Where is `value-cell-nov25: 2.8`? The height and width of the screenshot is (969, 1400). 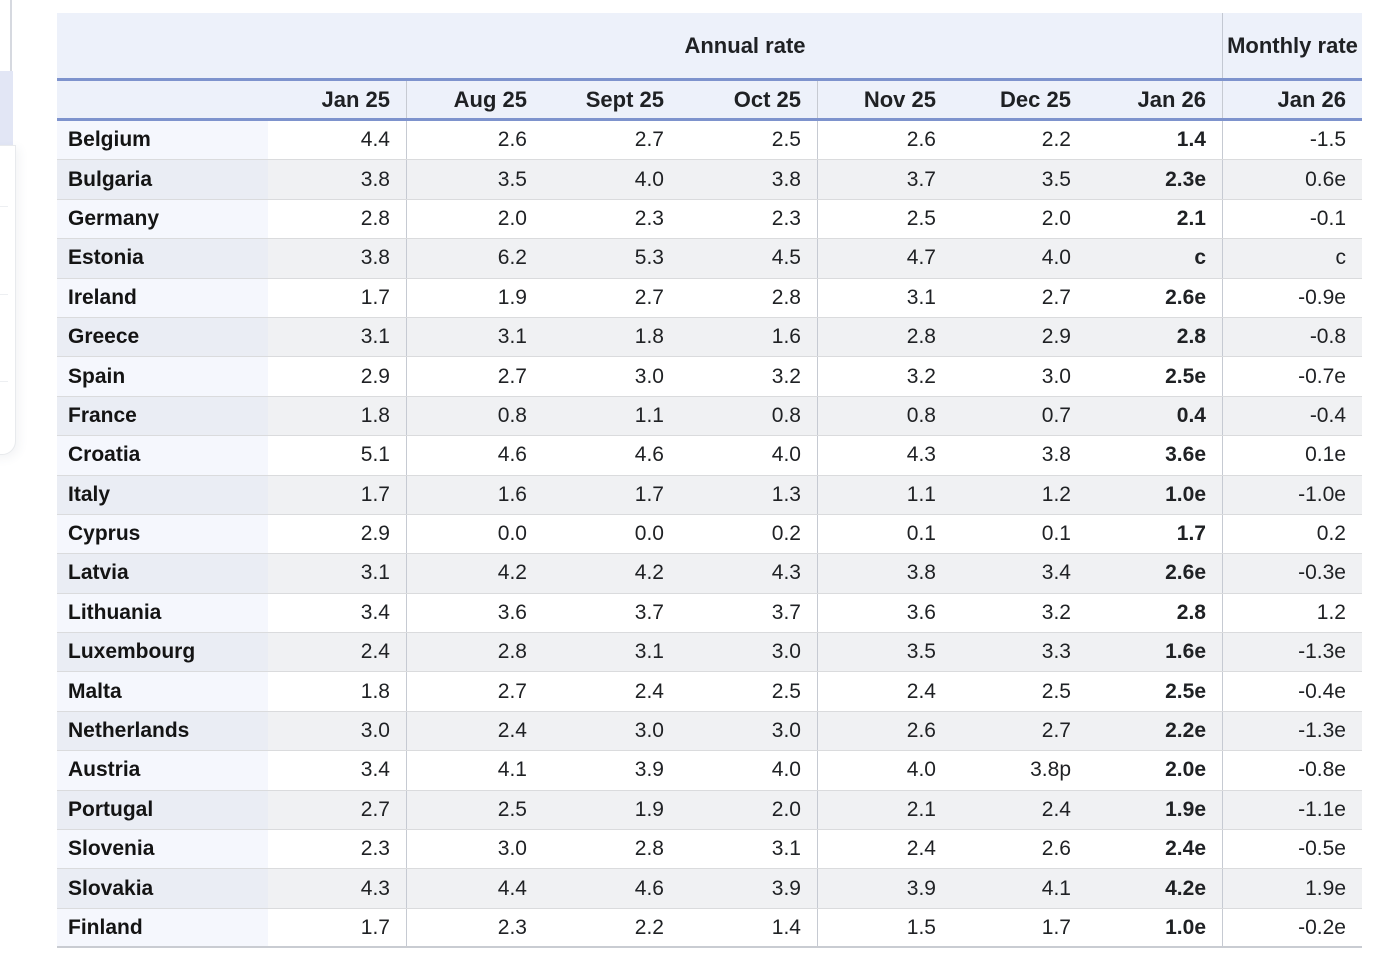 value-cell-nov25: 2.8 is located at coordinates (884, 337).